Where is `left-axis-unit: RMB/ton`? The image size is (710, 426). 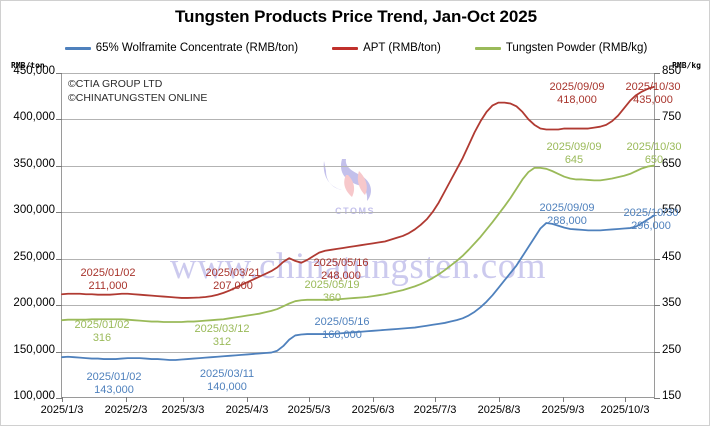 left-axis-unit: RMB/ton is located at coordinates (28, 65).